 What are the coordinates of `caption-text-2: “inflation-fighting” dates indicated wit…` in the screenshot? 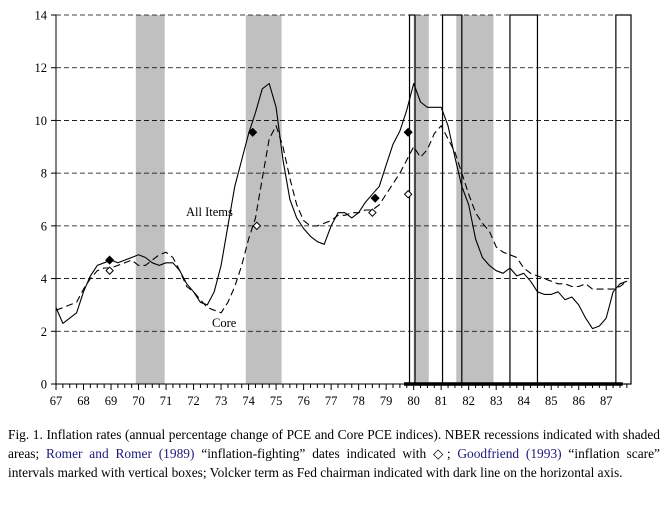 It's located at (326, 453).